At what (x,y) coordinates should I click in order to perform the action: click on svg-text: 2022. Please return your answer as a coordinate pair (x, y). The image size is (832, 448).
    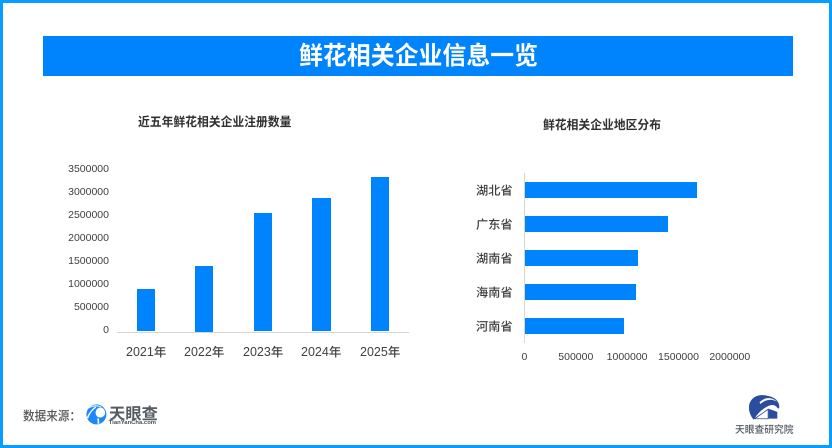
    Looking at the image, I should click on (198, 352).